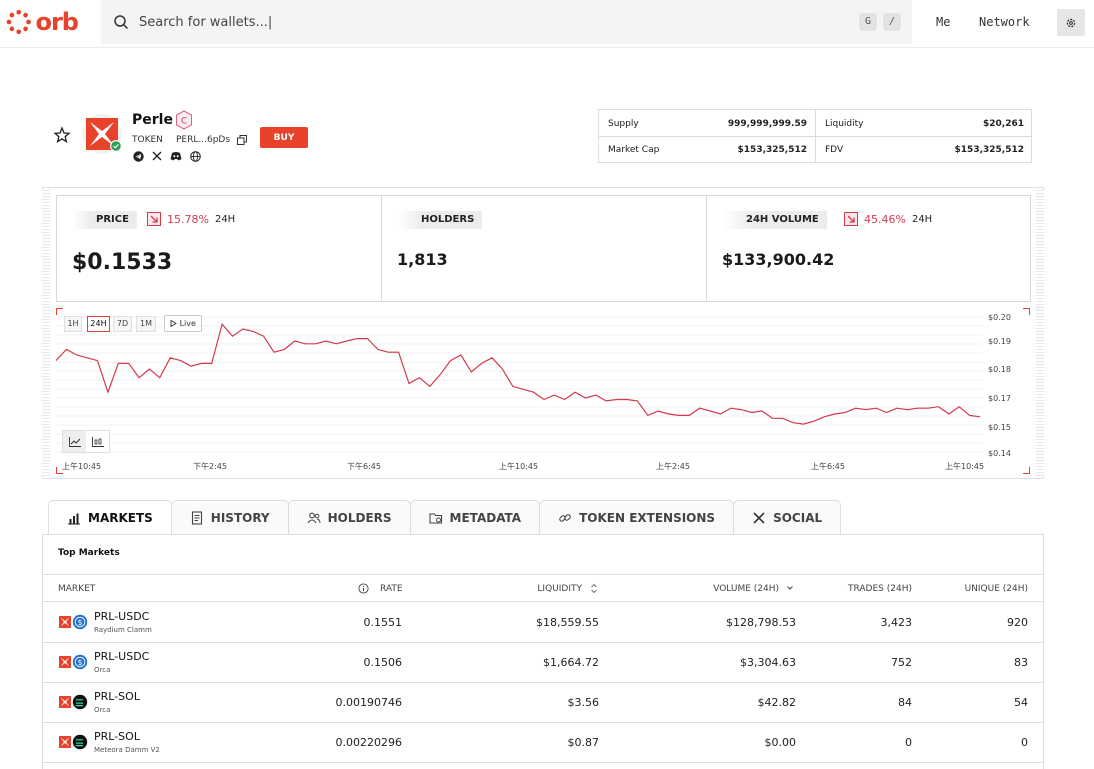 The width and height of the screenshot is (1094, 769). Describe the element at coordinates (543, 703) in the screenshot. I see `table-row: PRL-SOL Orca 0.00190746 $3.56 $42.82 84 54` at that location.